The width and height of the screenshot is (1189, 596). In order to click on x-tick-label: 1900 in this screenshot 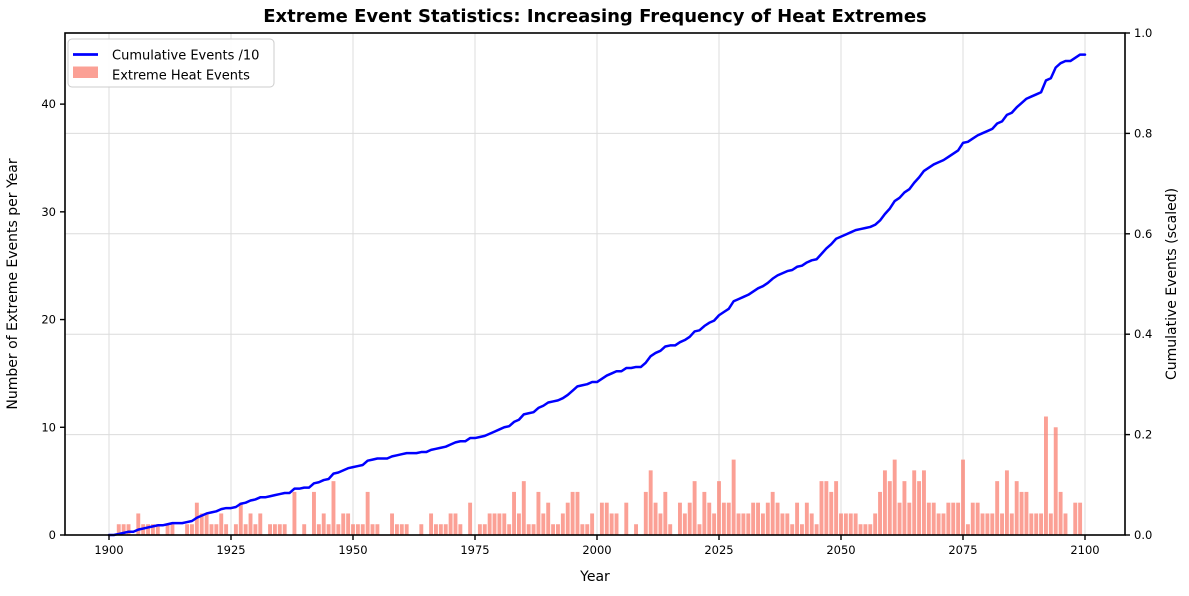, I will do `click(108, 550)`.